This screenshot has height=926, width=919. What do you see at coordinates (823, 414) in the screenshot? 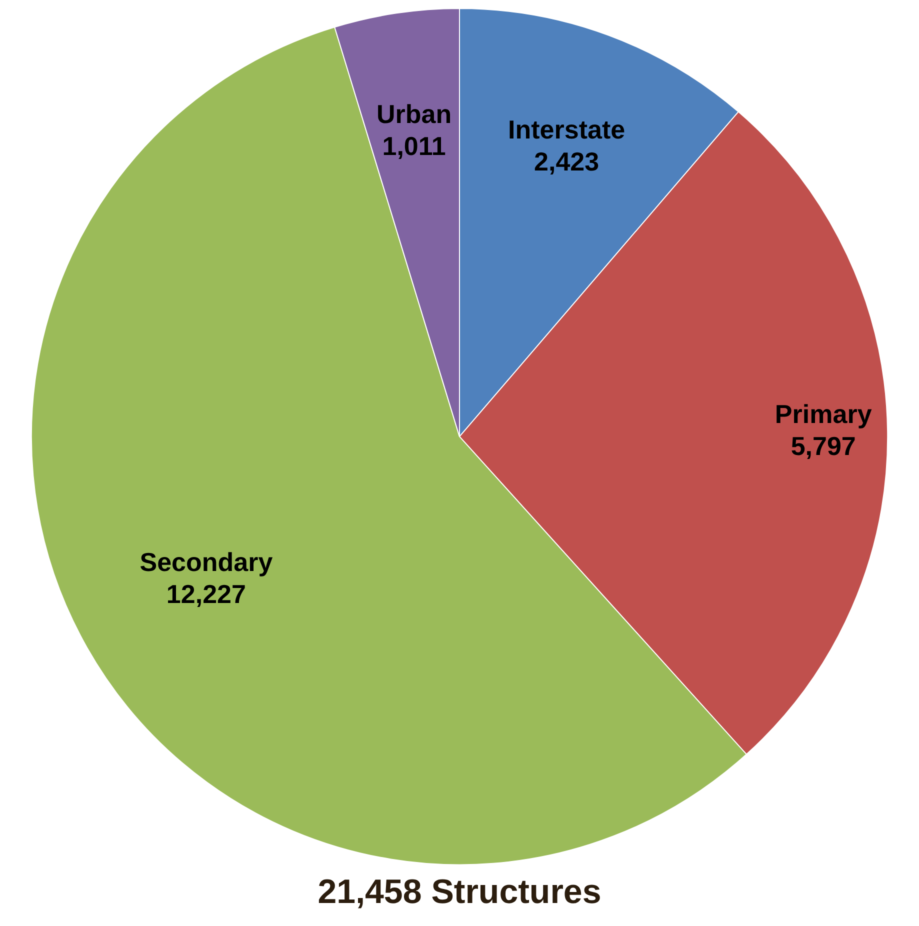
I see `slice-label: Primary` at bounding box center [823, 414].